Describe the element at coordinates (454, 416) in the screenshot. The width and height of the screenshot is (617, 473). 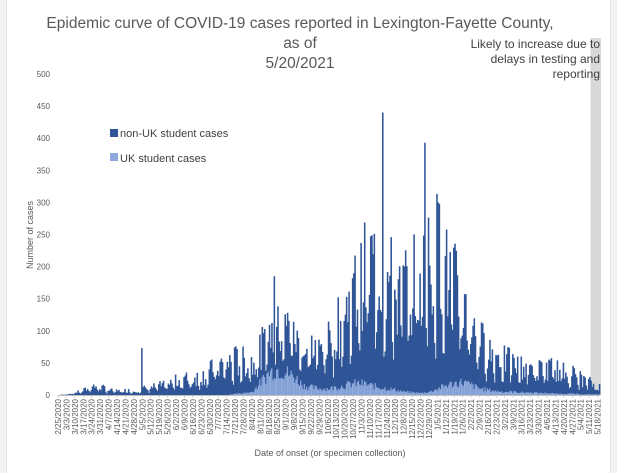
I see `x-tick-label: 1/19/2021` at that location.